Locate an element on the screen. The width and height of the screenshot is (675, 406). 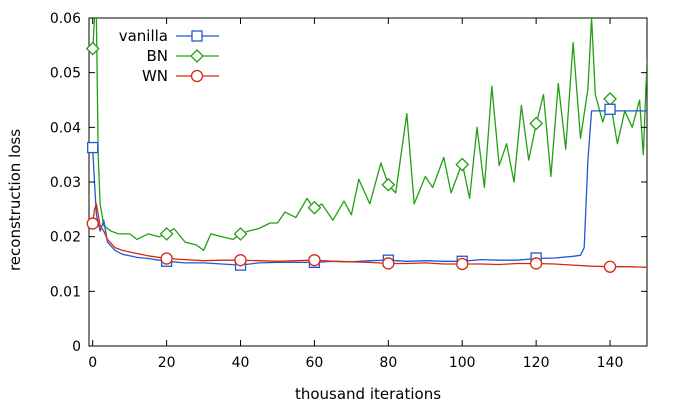
legend-marker-wn is located at coordinates (197, 76).